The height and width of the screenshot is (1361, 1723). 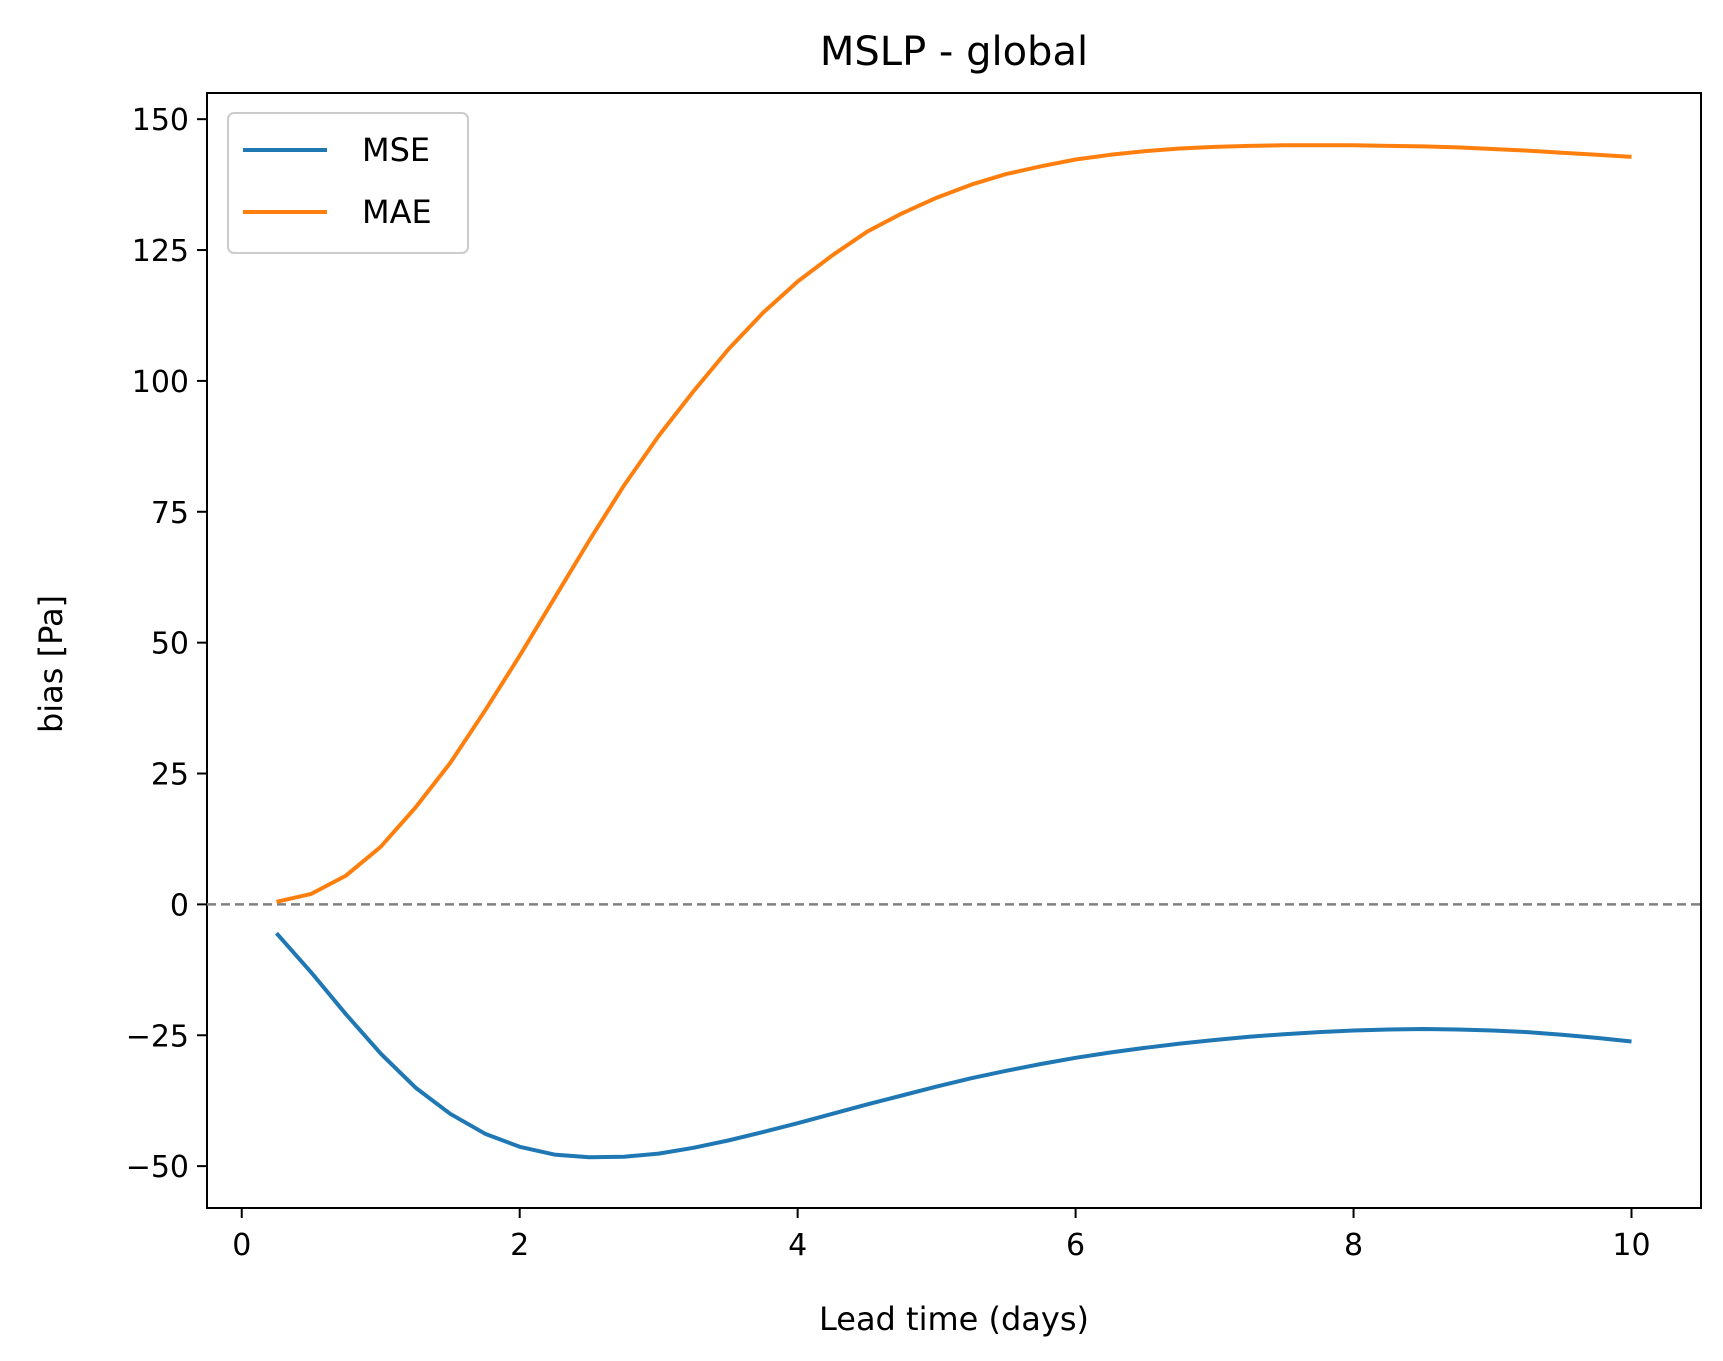 I want to click on series-line-mse, so click(x=953, y=1045).